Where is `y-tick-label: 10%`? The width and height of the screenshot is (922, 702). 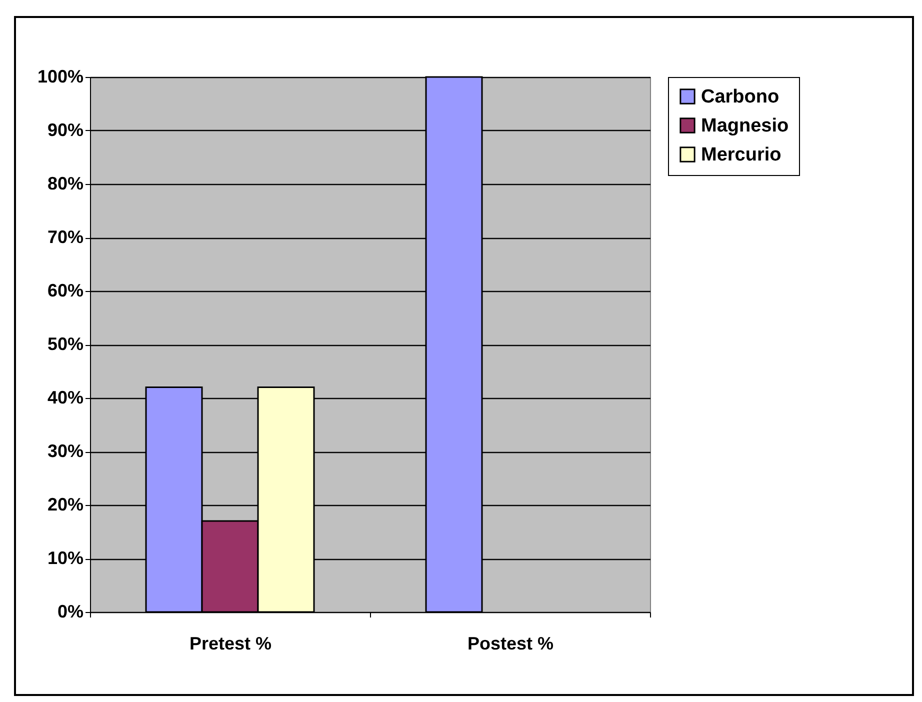
y-tick-label: 10% is located at coordinates (65, 558).